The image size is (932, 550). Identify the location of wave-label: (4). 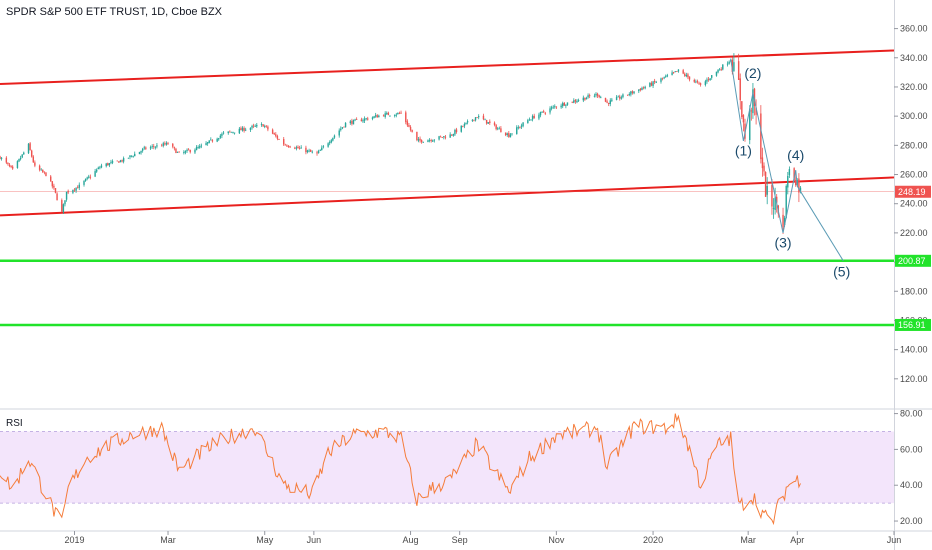
(795, 155).